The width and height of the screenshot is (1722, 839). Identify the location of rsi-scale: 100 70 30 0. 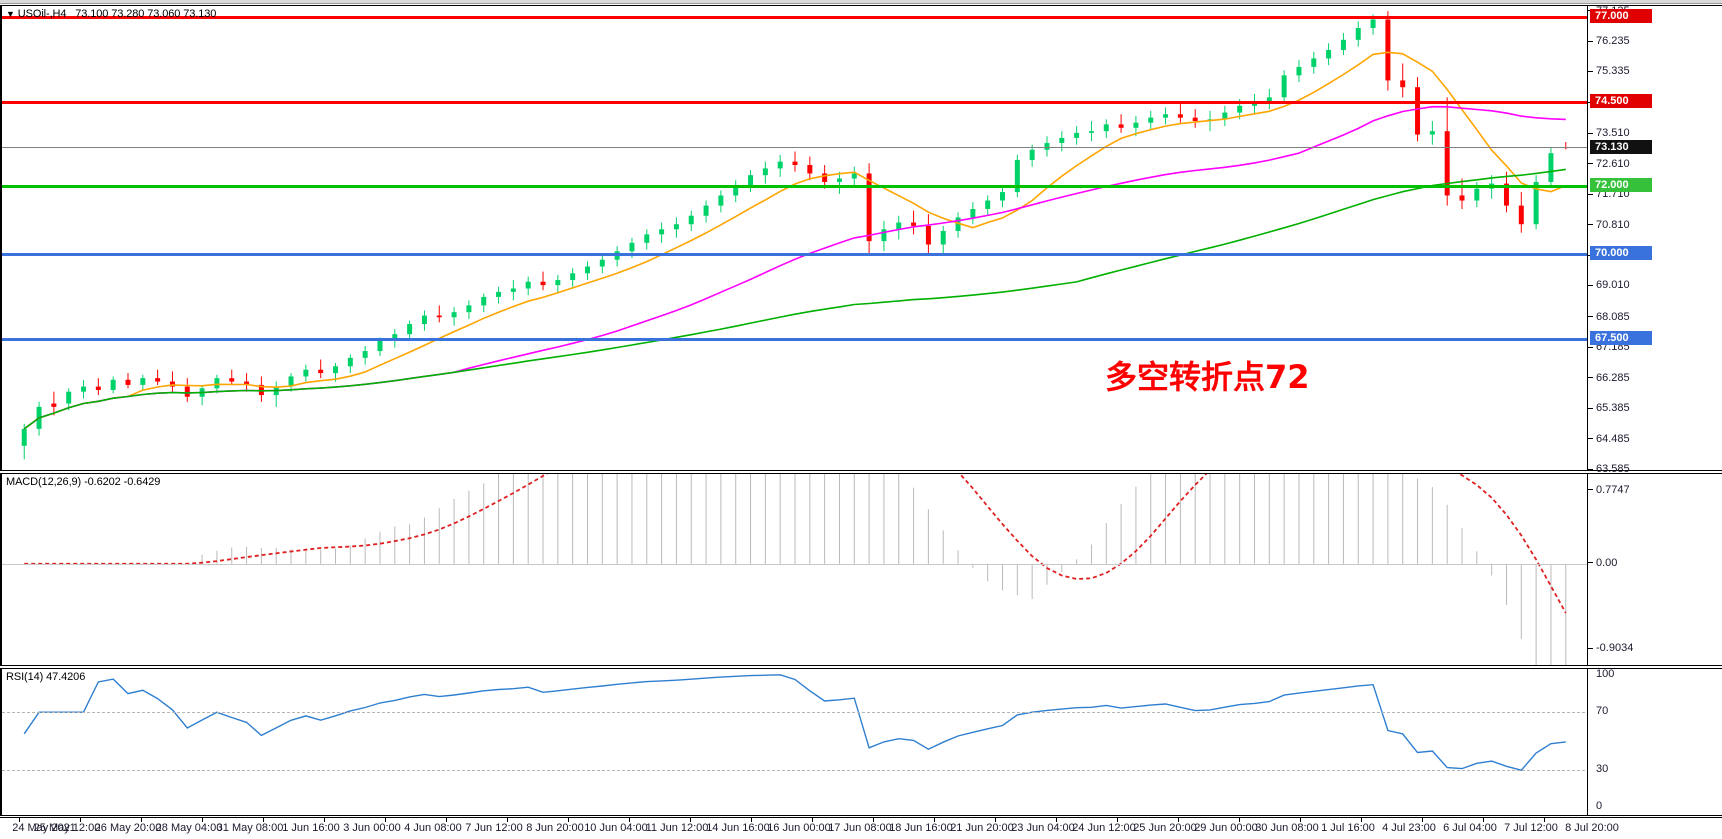
(1655, 742).